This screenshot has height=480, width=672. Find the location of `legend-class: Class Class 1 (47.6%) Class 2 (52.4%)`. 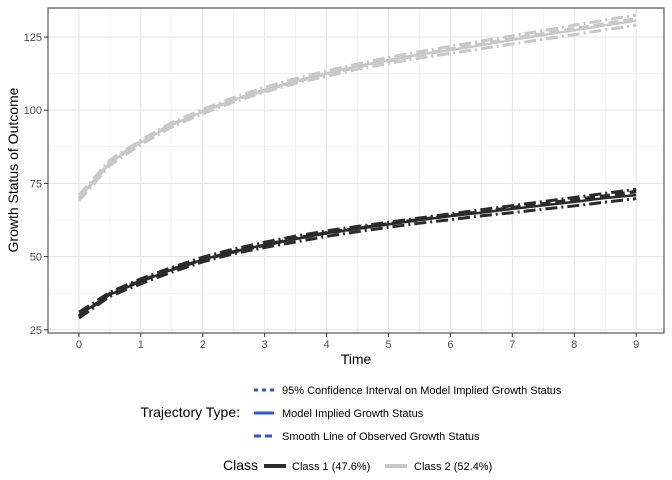

legend-class: Class Class 1 (47.6%) Class 2 (52.4%) is located at coordinates (357, 465).